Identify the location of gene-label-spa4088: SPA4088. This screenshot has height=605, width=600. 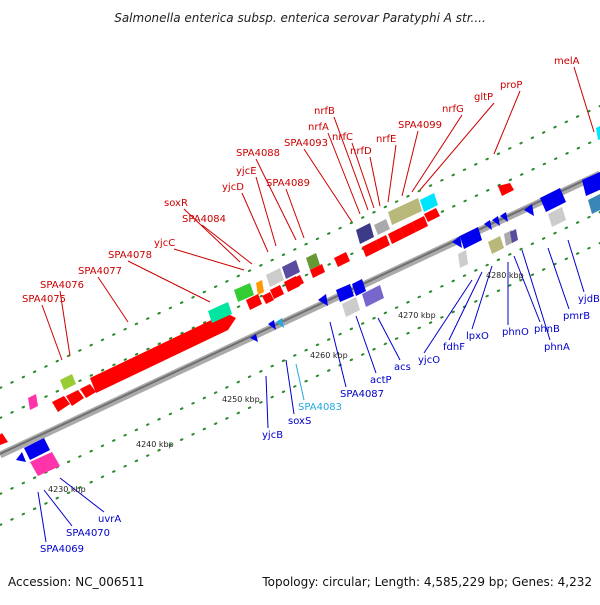
(258, 153).